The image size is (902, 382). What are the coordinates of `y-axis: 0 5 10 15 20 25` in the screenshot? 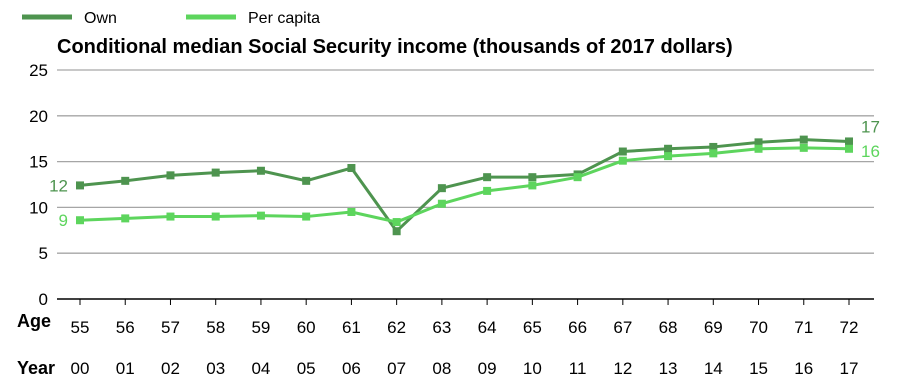 It's located at (38, 185).